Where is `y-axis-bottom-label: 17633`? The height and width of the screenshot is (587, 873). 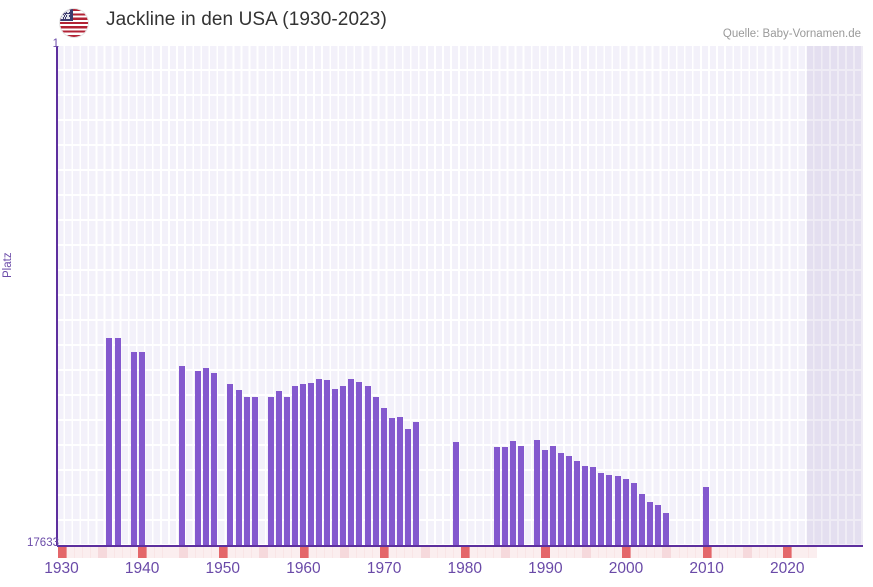 y-axis-bottom-label: 17633 is located at coordinates (43, 543).